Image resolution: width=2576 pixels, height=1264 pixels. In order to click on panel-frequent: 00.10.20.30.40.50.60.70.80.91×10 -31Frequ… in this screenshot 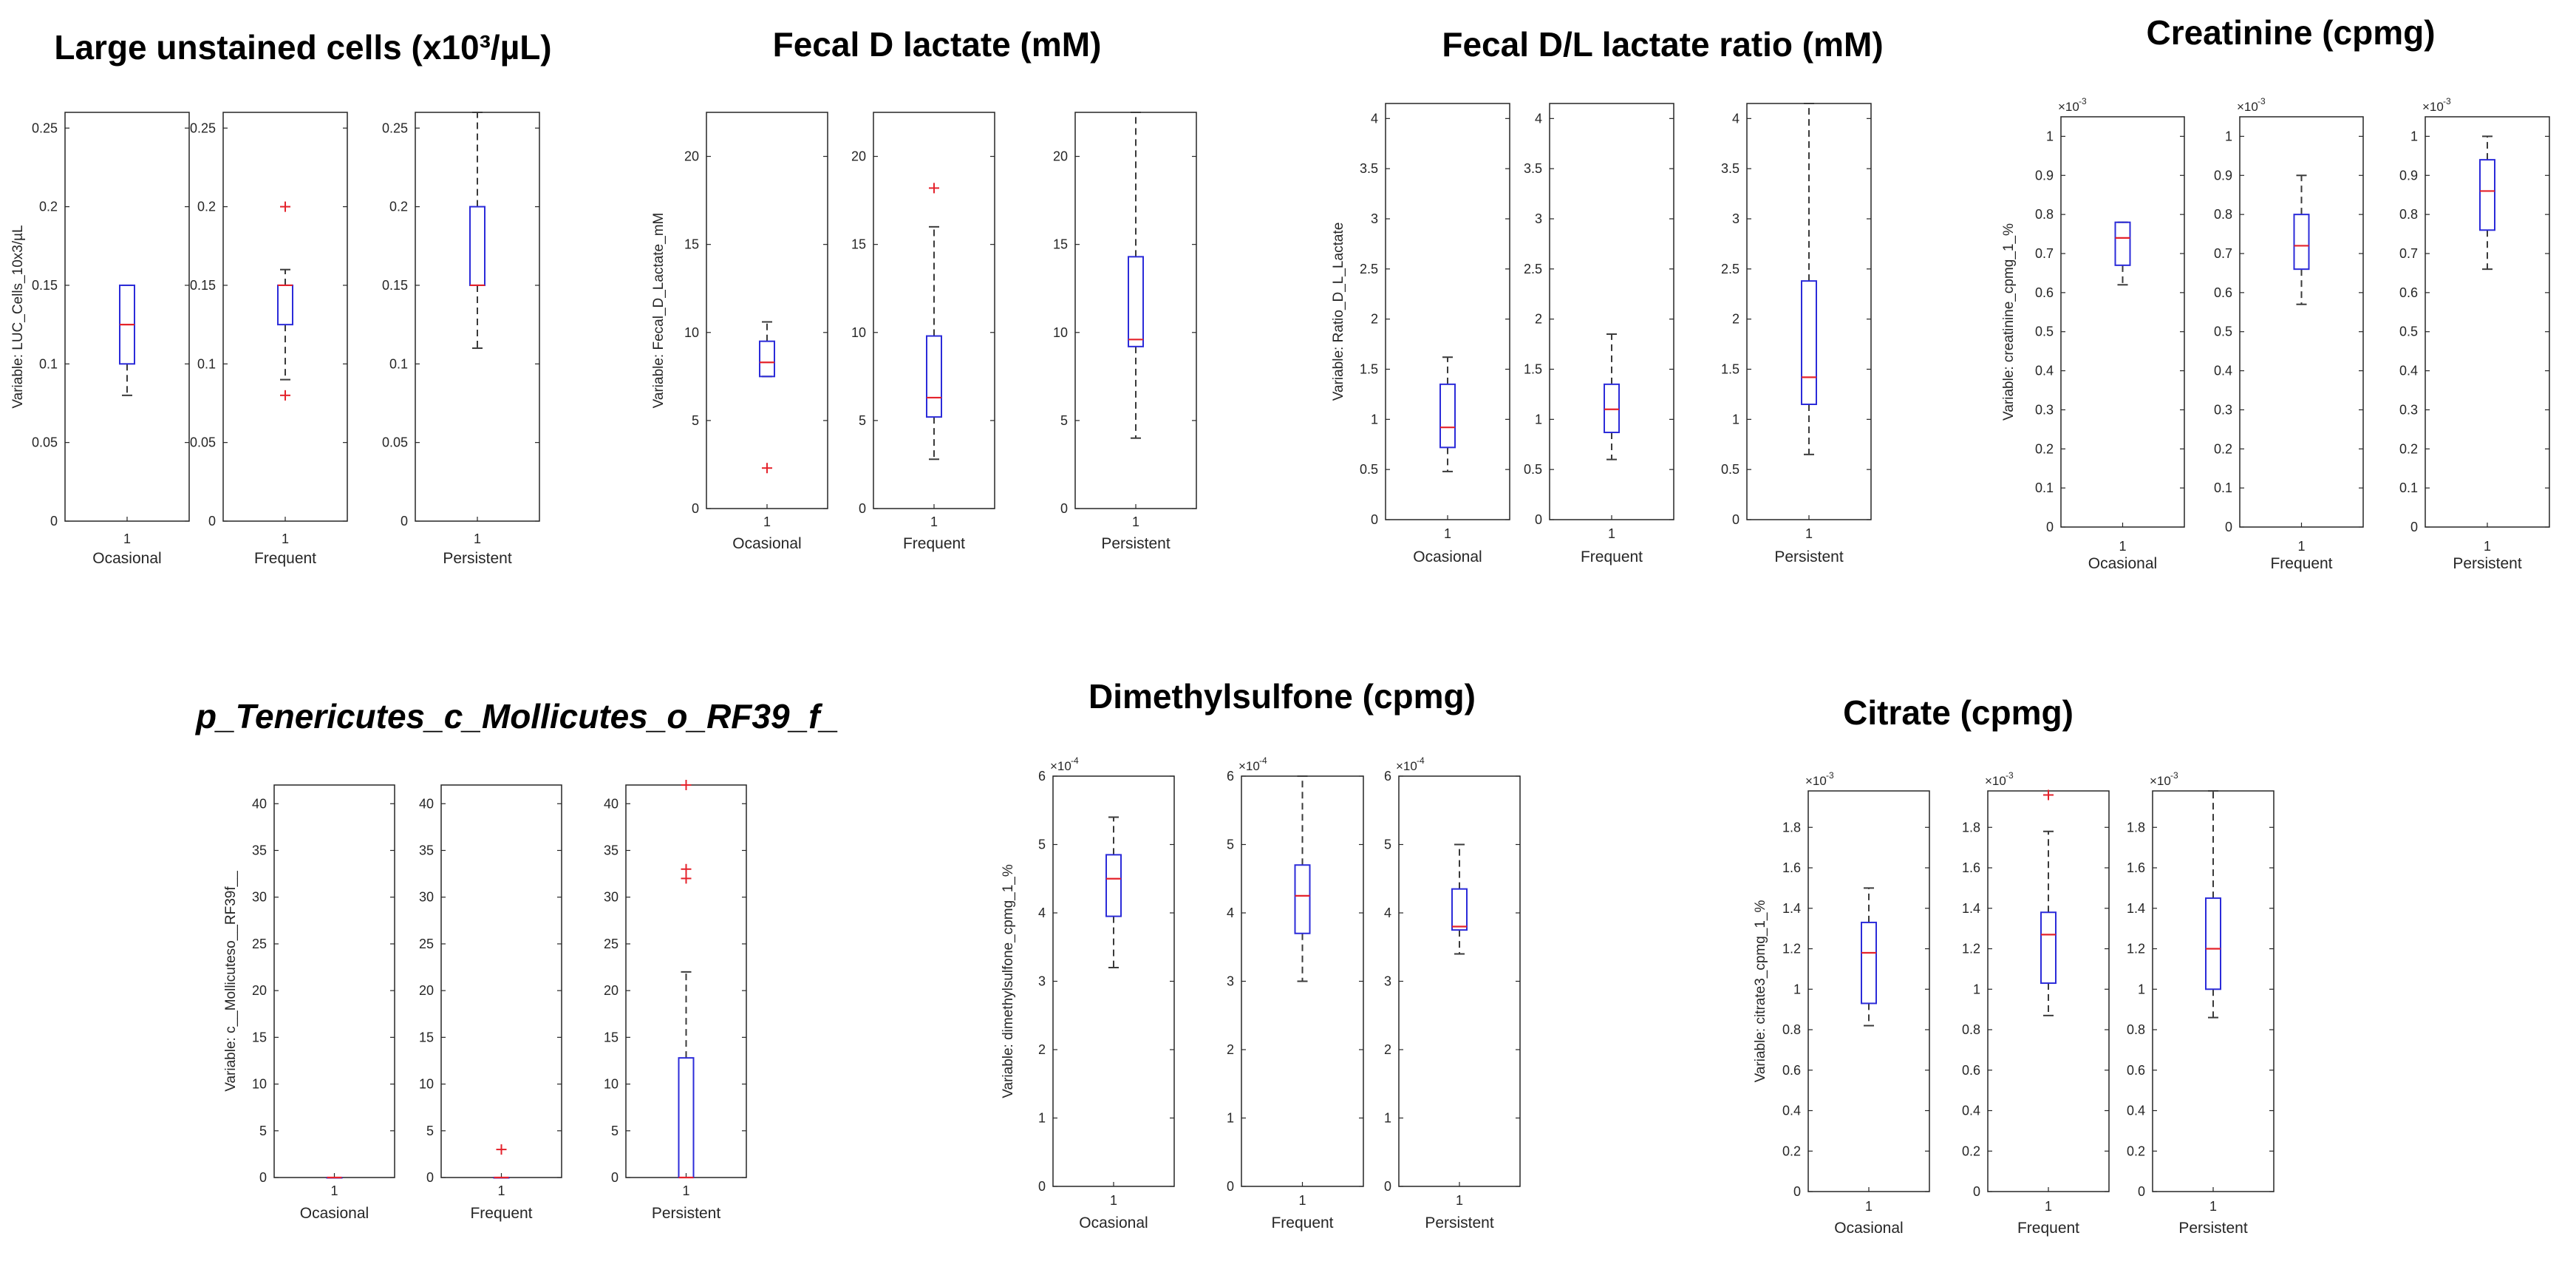, I will do `click(2289, 334)`.